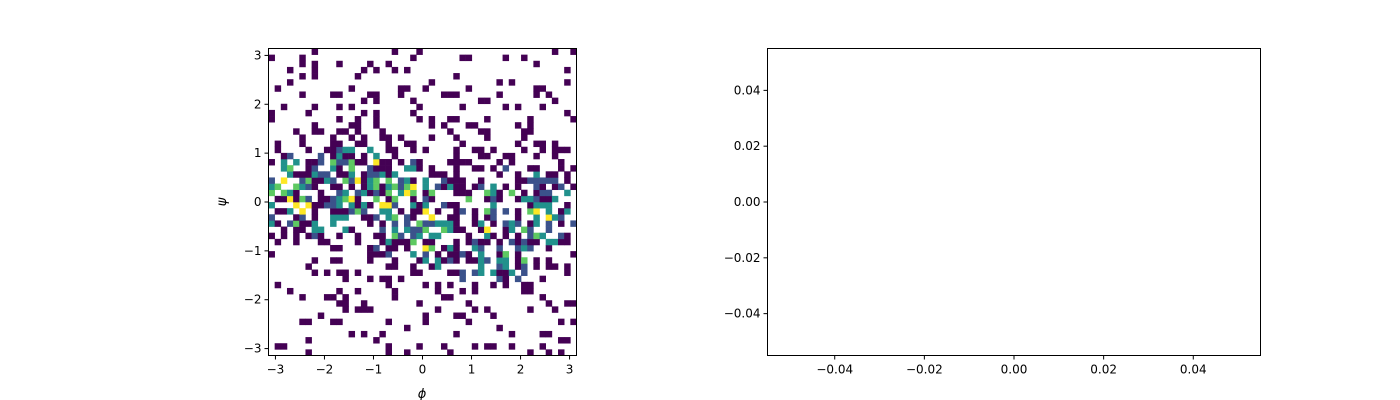  Describe the element at coordinates (253, 349) in the screenshot. I see `histogram-y-tick-label: −3` at that location.